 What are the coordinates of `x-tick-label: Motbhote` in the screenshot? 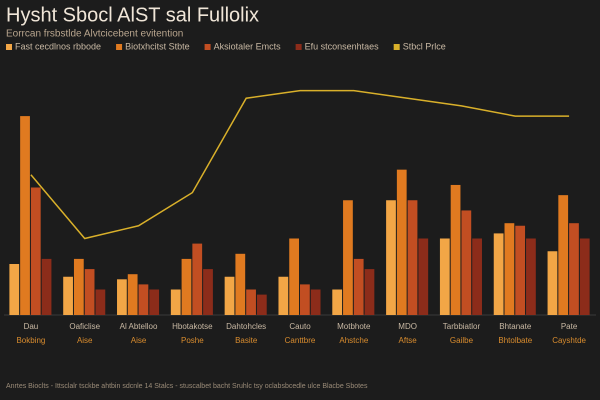 It's located at (354, 326).